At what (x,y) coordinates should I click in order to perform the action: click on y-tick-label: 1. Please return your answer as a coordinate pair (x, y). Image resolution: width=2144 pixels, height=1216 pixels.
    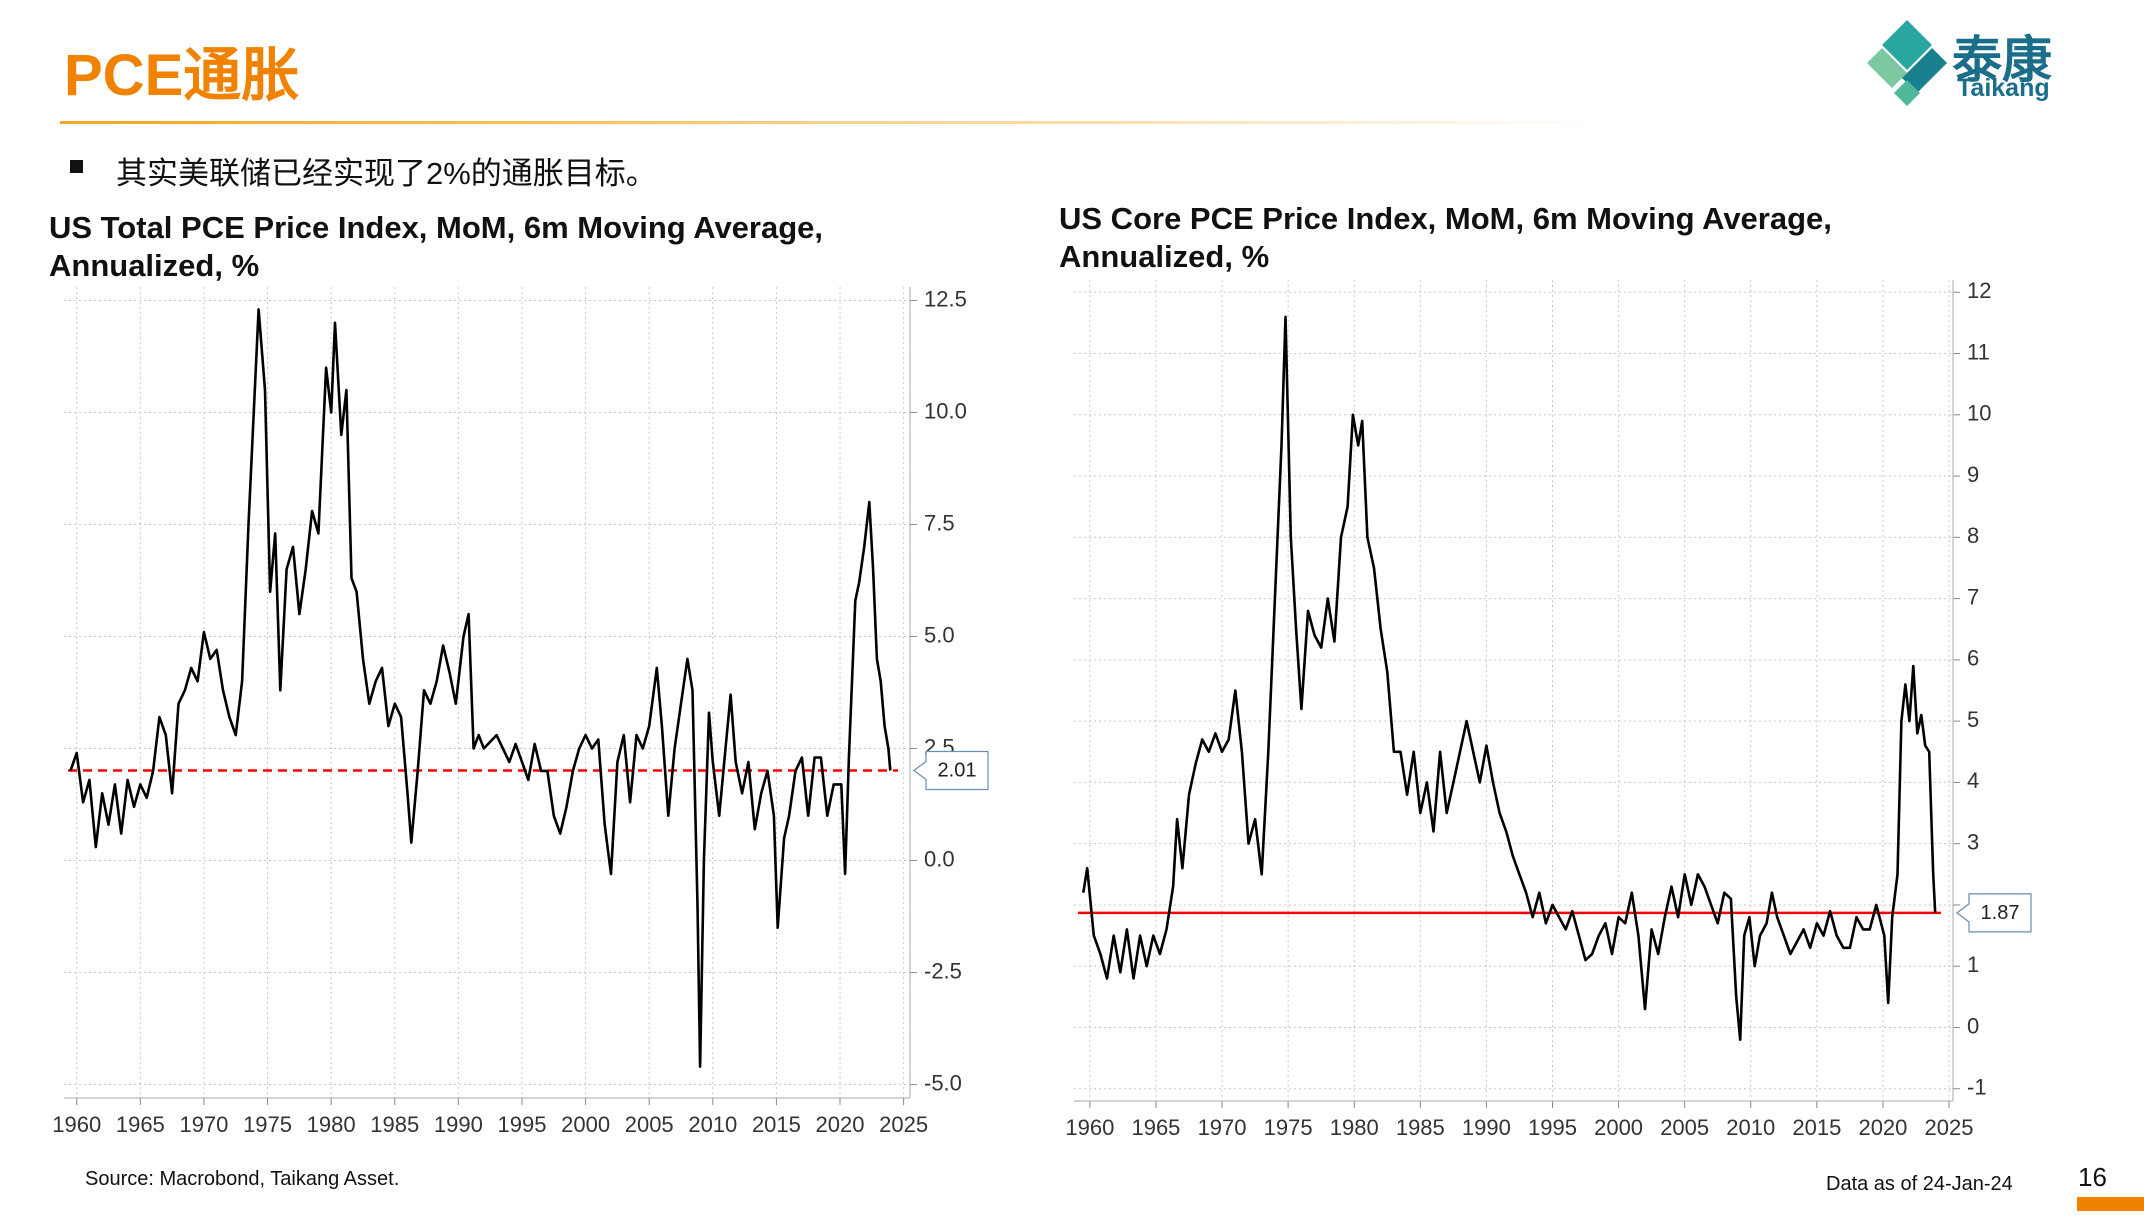
    Looking at the image, I should click on (1973, 964).